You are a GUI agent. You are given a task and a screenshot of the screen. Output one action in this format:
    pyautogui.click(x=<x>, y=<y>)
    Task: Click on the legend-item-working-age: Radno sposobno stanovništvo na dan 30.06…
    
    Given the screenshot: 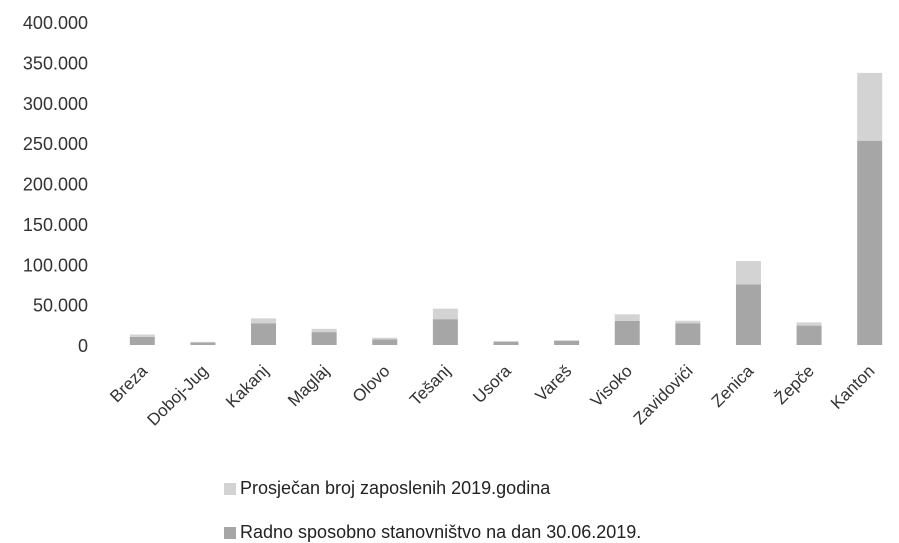 What is the action you would take?
    pyautogui.click(x=432, y=532)
    